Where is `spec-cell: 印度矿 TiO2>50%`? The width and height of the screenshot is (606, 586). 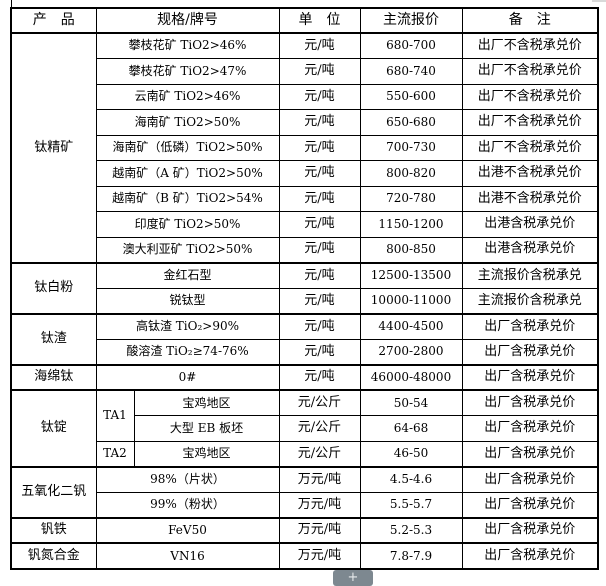
spec-cell: 印度矿 TiO2>50% is located at coordinates (187, 224).